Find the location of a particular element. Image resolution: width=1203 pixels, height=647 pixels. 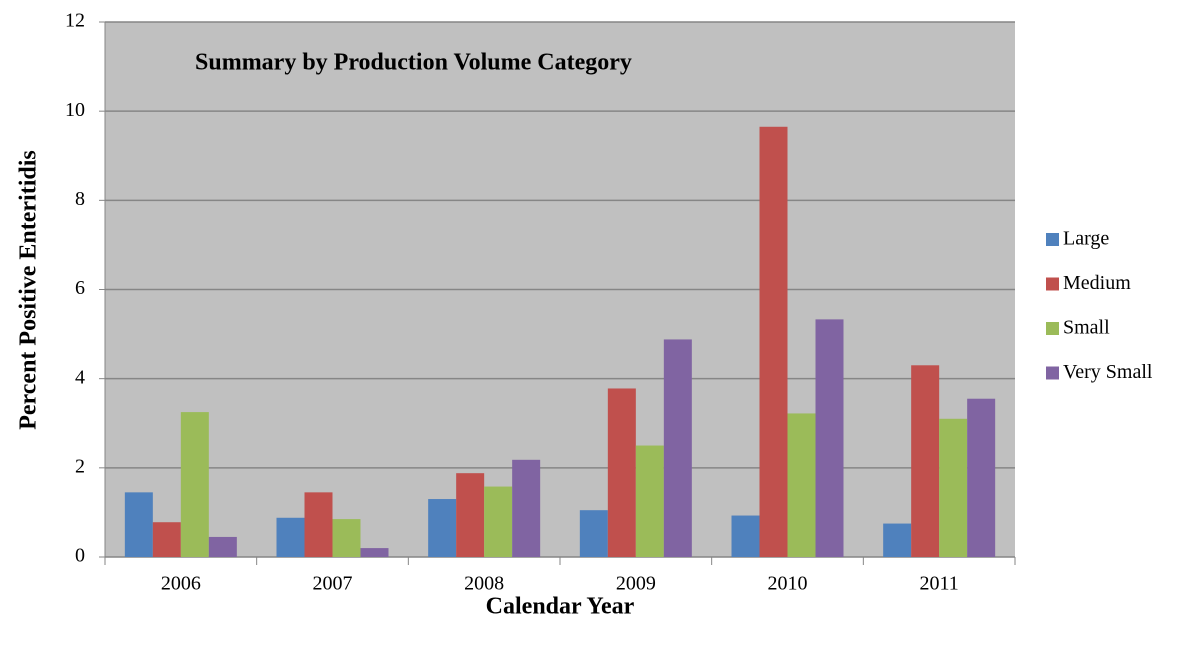

legend-label: Medium is located at coordinates (1097, 283).